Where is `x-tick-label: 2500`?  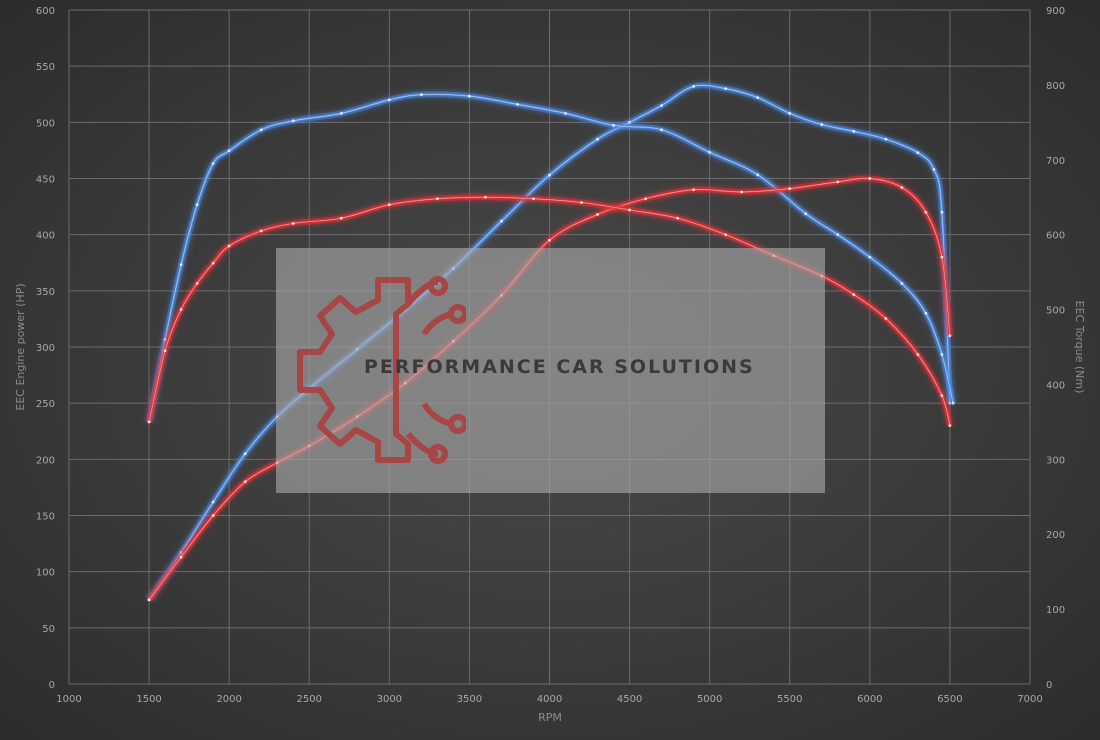 x-tick-label: 2500 is located at coordinates (309, 699).